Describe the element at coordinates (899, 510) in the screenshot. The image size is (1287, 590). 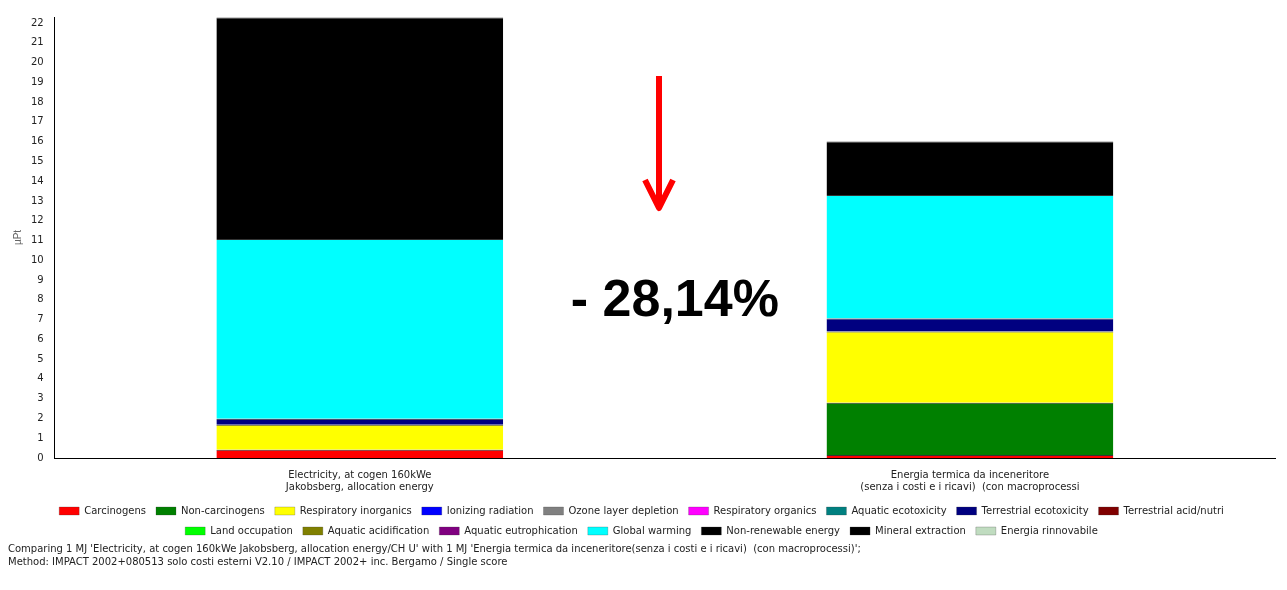
I see `legend-label: Aquatic ecotoxicity` at that location.